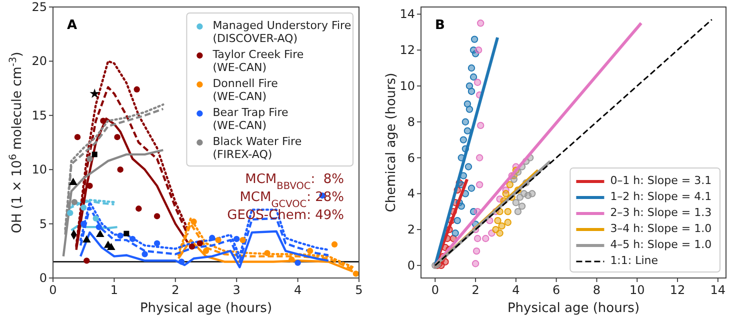 The height and width of the screenshot is (326, 729). Describe the element at coordinates (39, 7) in the screenshot. I see `y-tick-label: 25` at that location.